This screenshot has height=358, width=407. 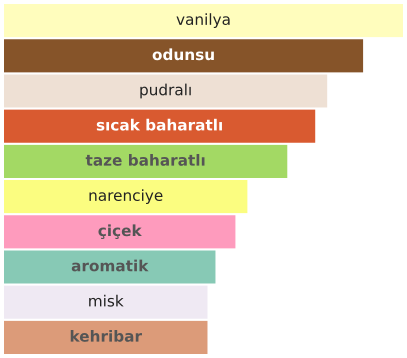 I want to click on y-tick-label: vanilya, so click(x=203, y=20).